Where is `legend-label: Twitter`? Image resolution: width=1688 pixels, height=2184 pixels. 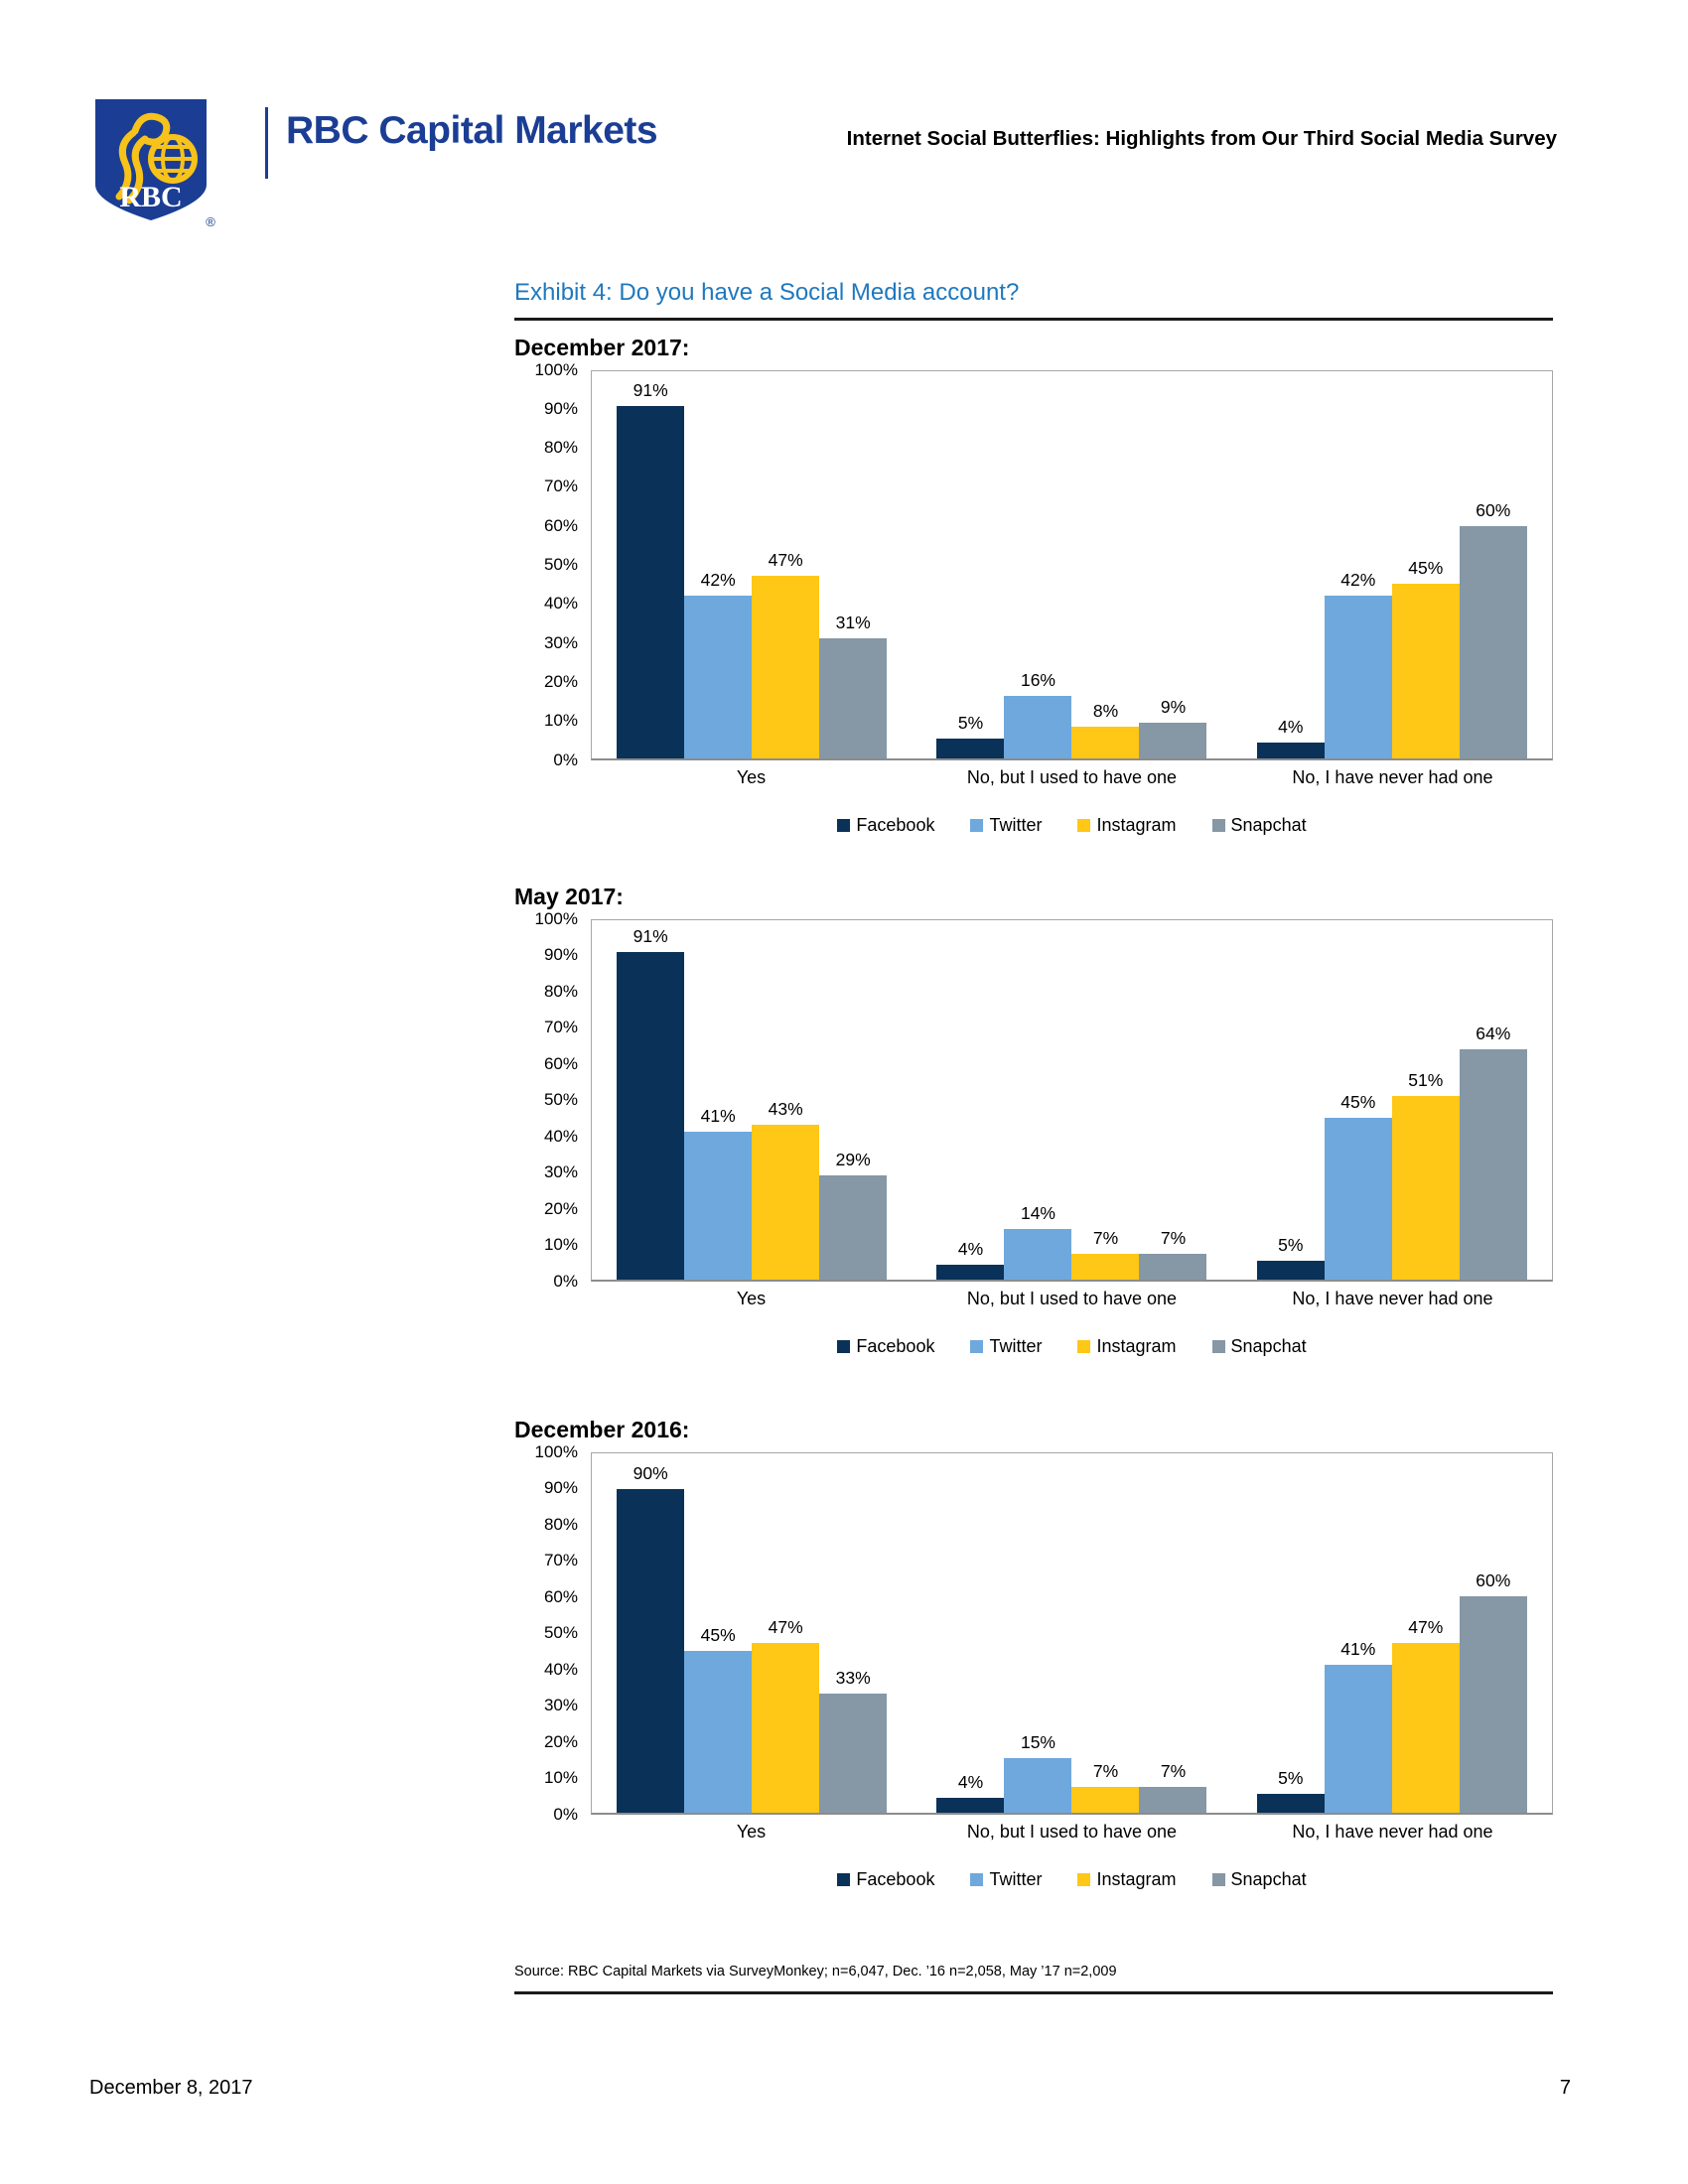 legend-label: Twitter is located at coordinates (1016, 1878).